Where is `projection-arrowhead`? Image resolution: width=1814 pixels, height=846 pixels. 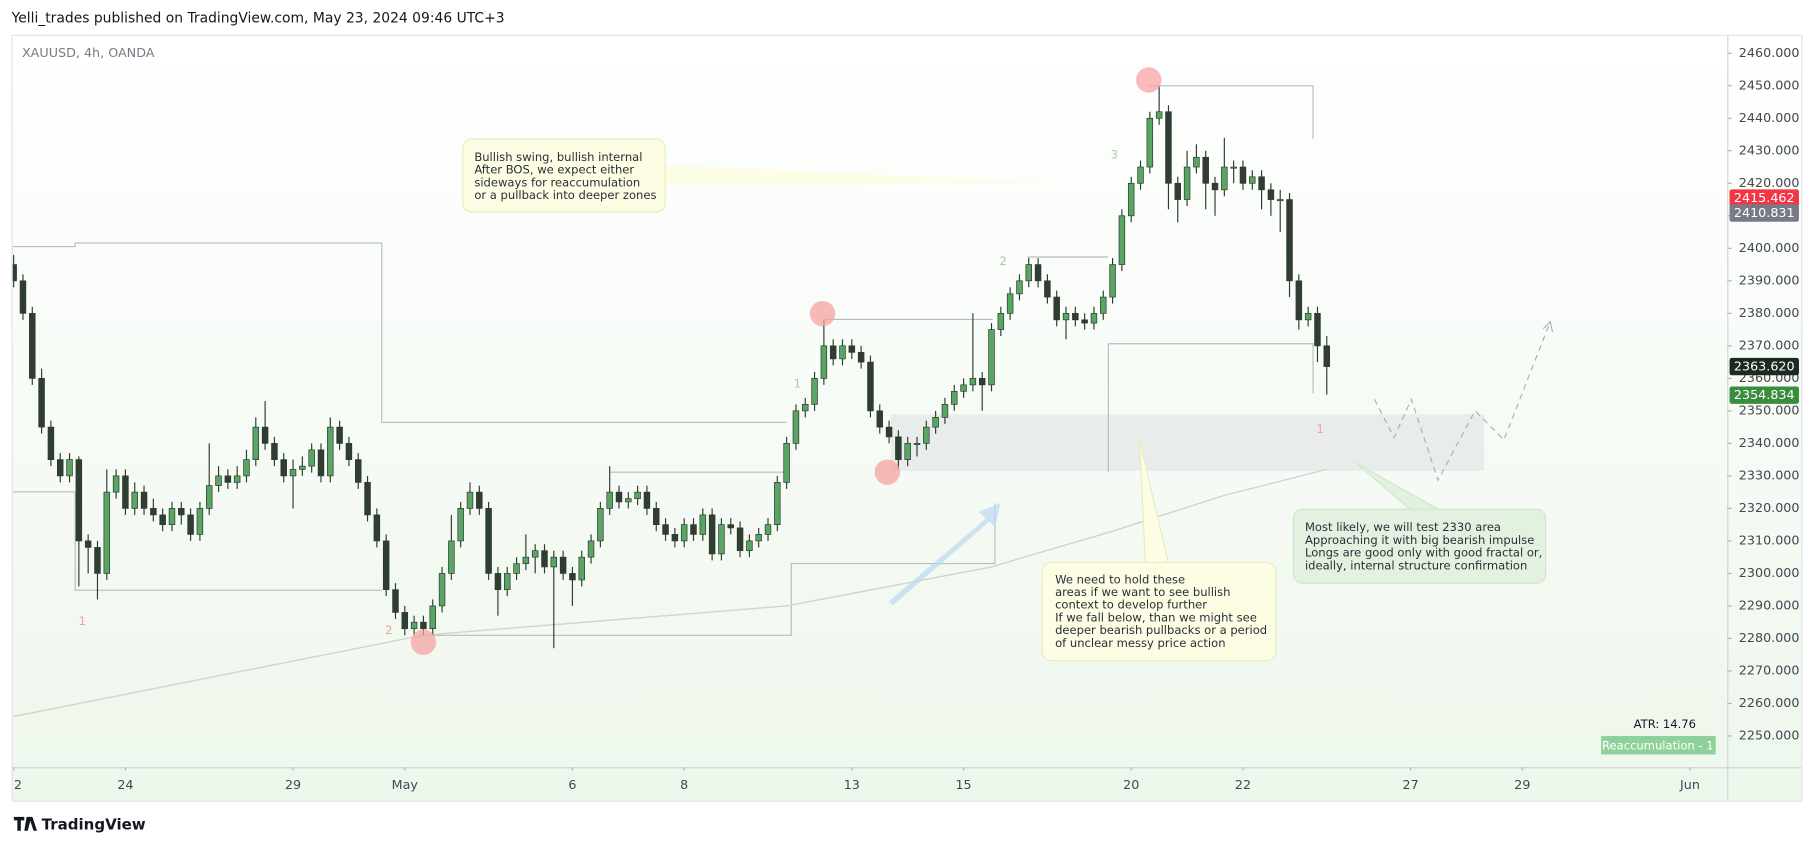
projection-arrowhead is located at coordinates (1548, 326).